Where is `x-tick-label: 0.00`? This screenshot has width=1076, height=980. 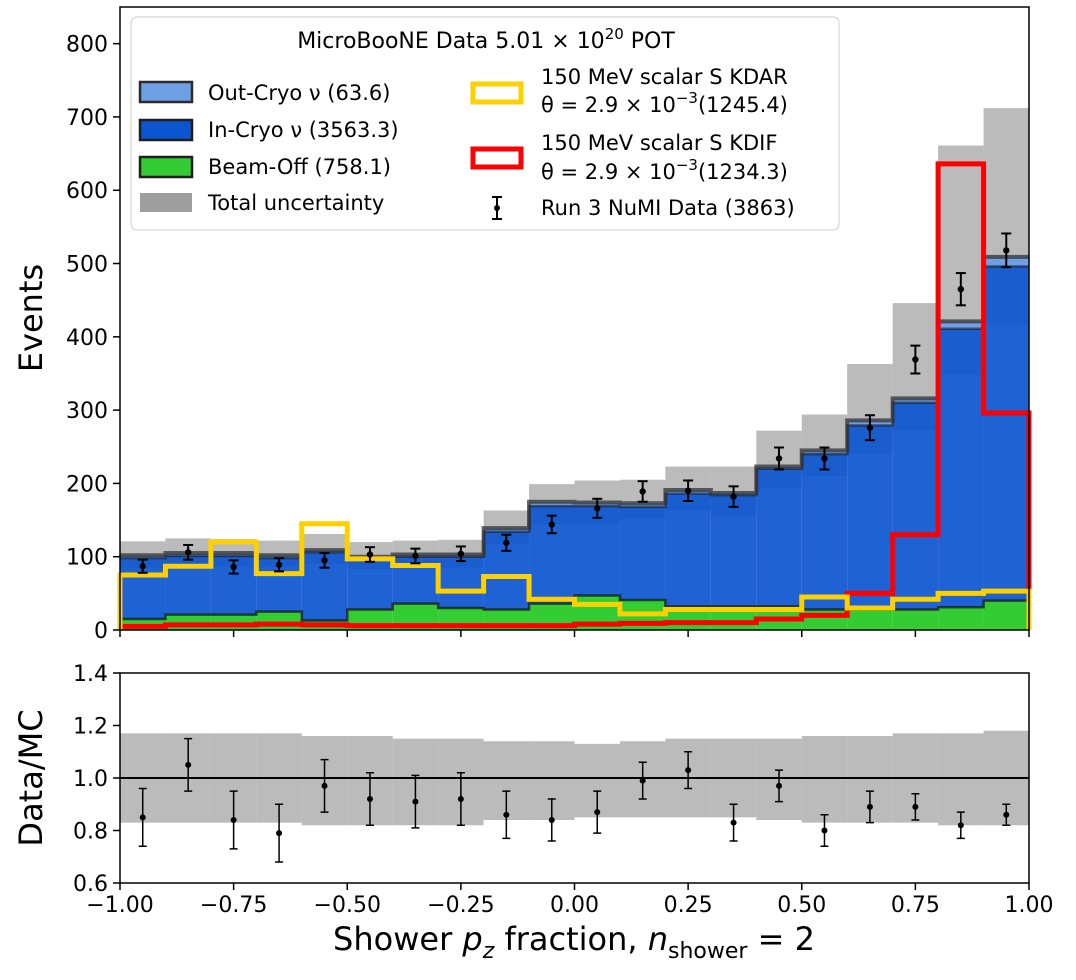
x-tick-label: 0.00 is located at coordinates (574, 905).